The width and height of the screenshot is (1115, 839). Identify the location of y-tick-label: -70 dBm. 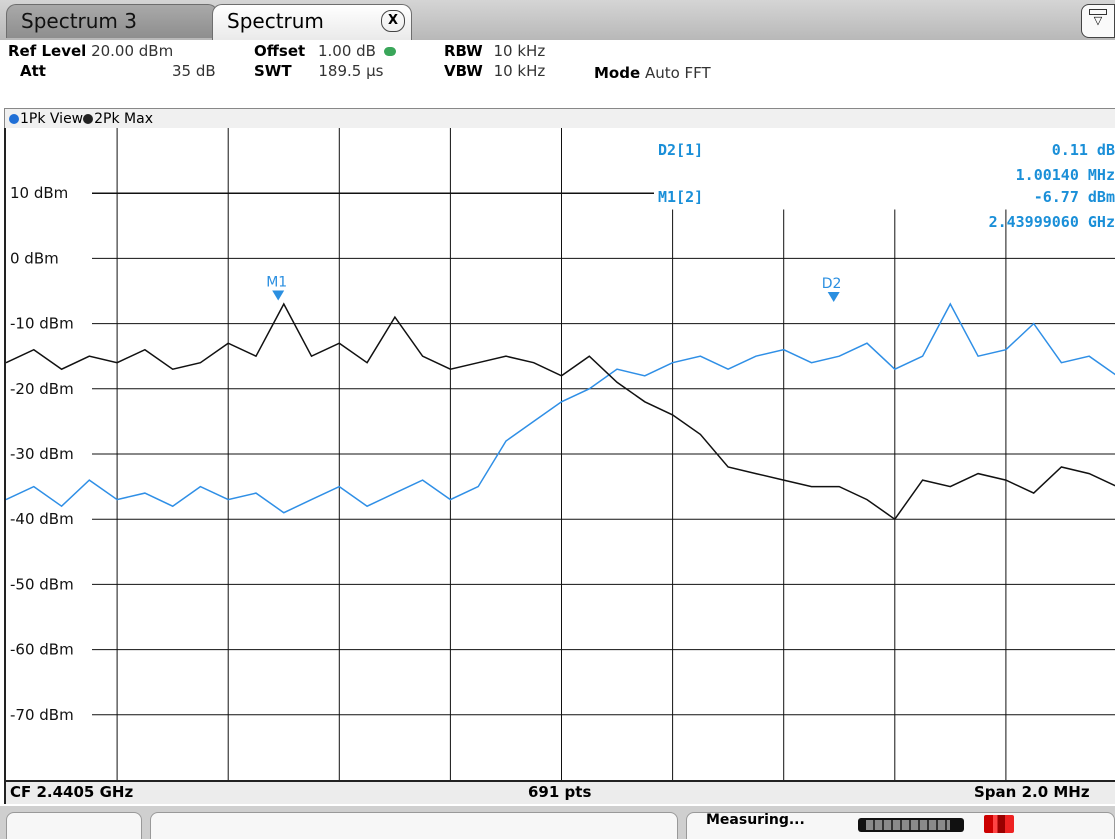
(42, 715).